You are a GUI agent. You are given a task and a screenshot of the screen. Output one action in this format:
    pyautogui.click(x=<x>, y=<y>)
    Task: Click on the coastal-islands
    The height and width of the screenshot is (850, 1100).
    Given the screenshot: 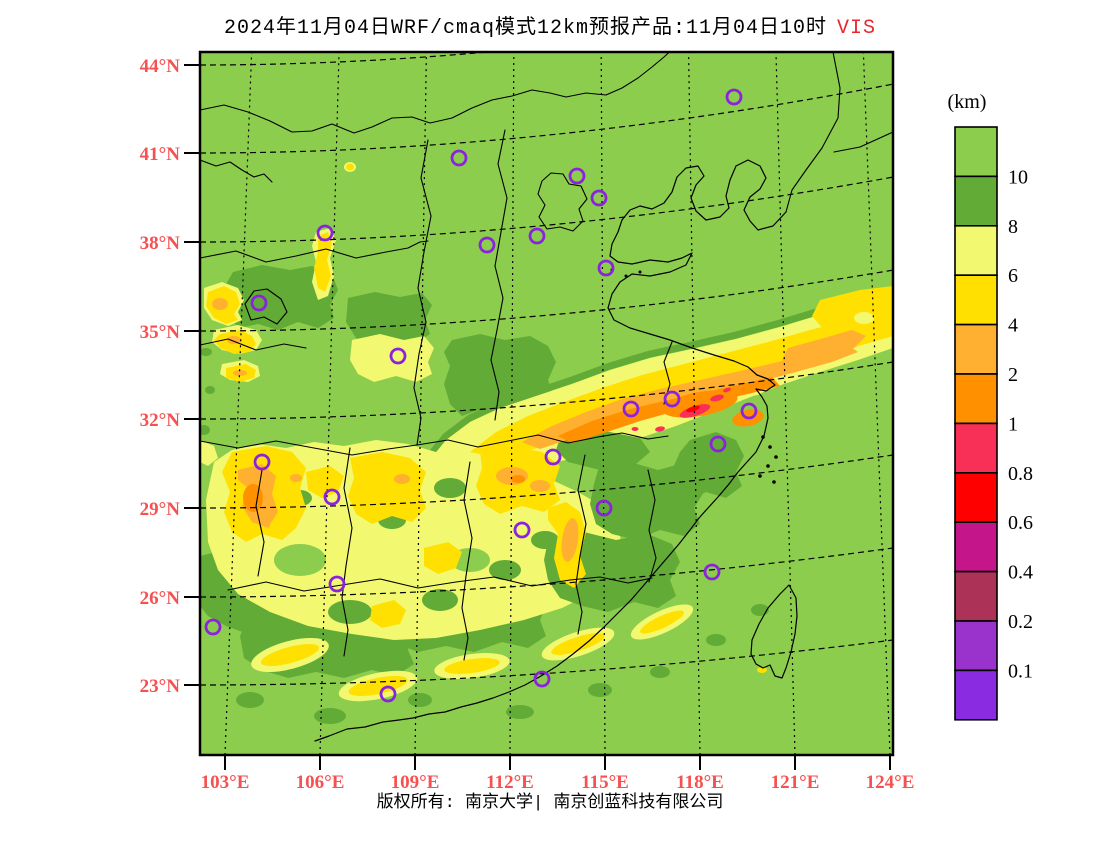 What is the action you would take?
    pyautogui.click(x=694, y=376)
    